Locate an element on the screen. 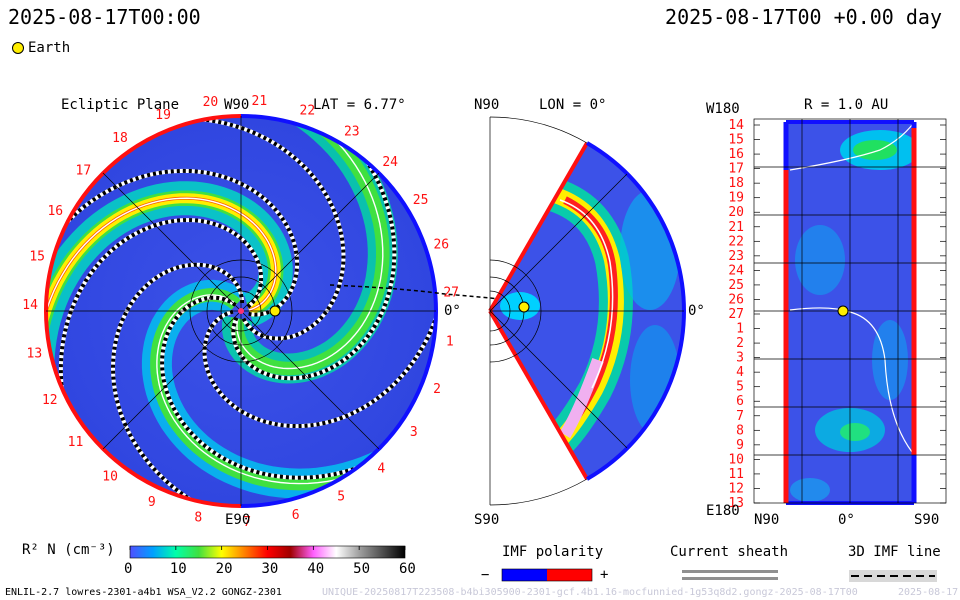  meridional-edge-north is located at coordinates (538, 227).